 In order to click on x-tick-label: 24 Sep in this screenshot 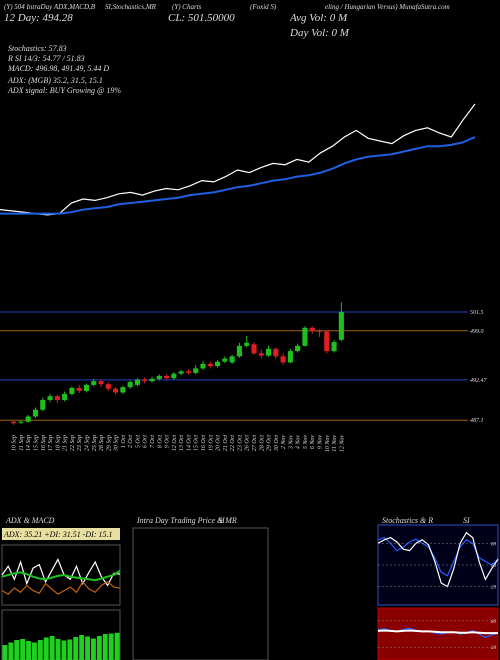, I will do `click(86, 443)`.